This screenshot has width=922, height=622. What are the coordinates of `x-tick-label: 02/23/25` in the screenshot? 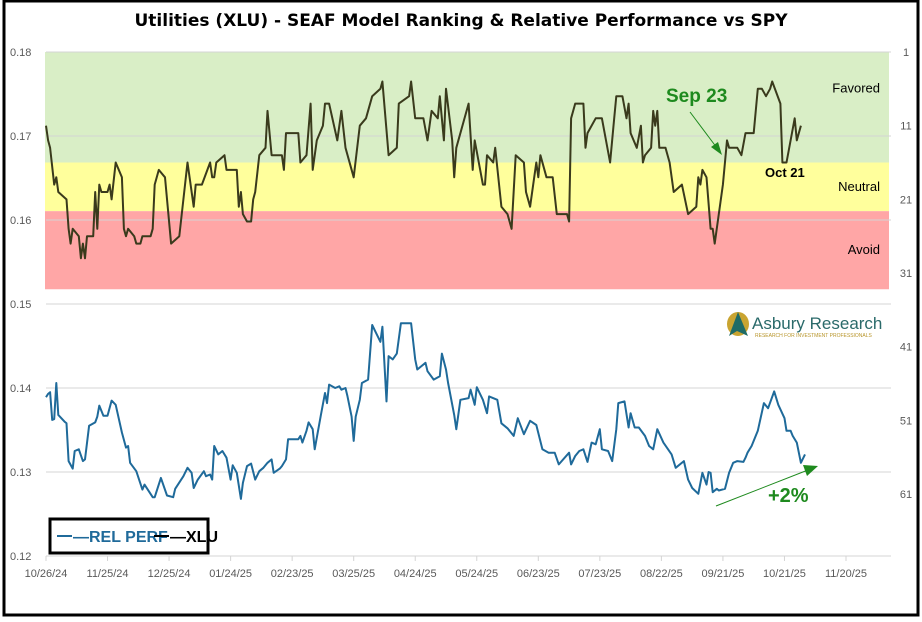 It's located at (292, 574).